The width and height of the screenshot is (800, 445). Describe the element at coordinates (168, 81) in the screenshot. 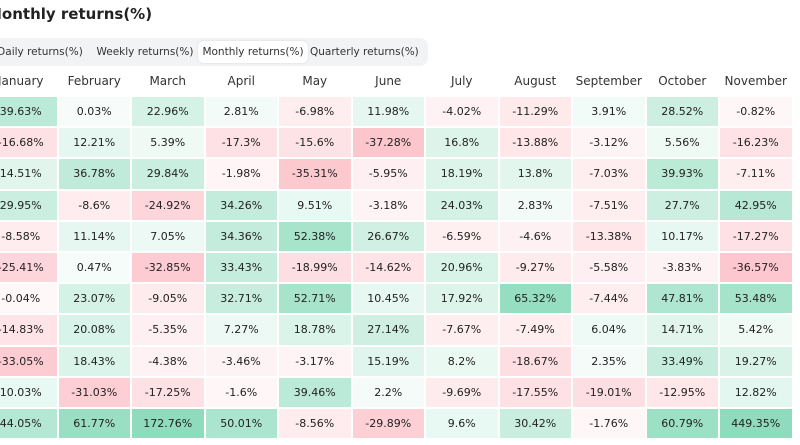

I see `column-header: March` at that location.